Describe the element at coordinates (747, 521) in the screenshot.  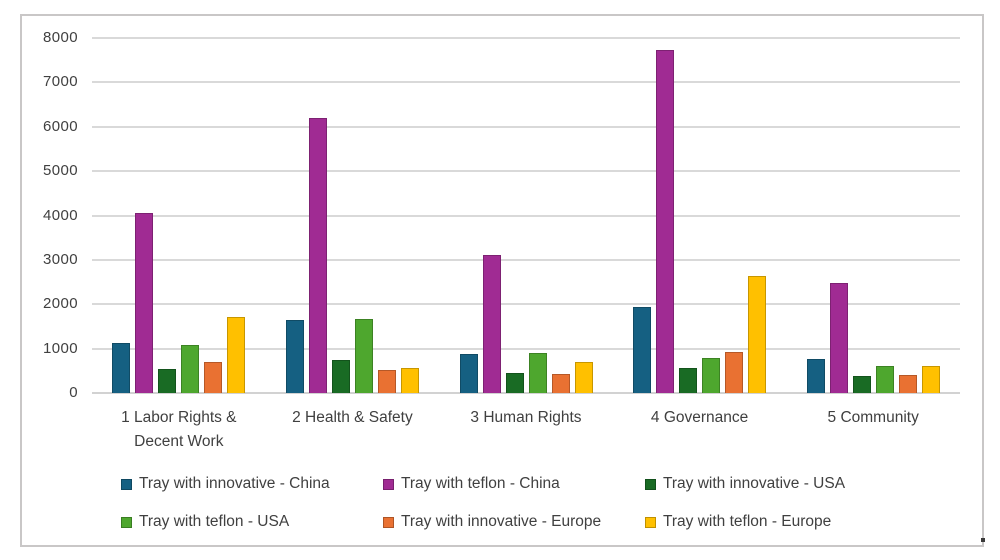
I see `legend-label: Tray with teflon - Europe` at that location.